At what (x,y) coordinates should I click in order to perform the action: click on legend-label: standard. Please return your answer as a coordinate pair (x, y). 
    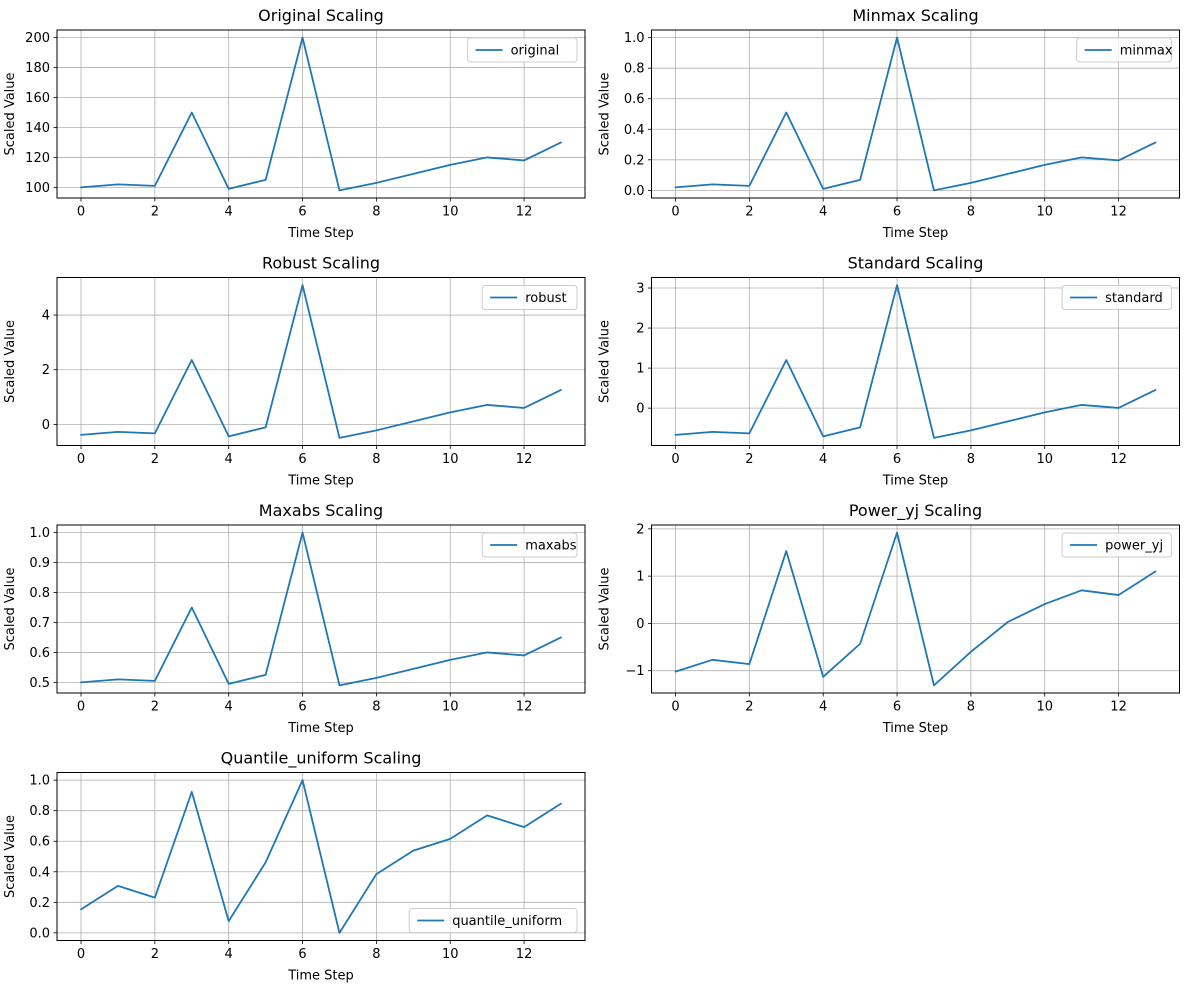
    Looking at the image, I should click on (1134, 298).